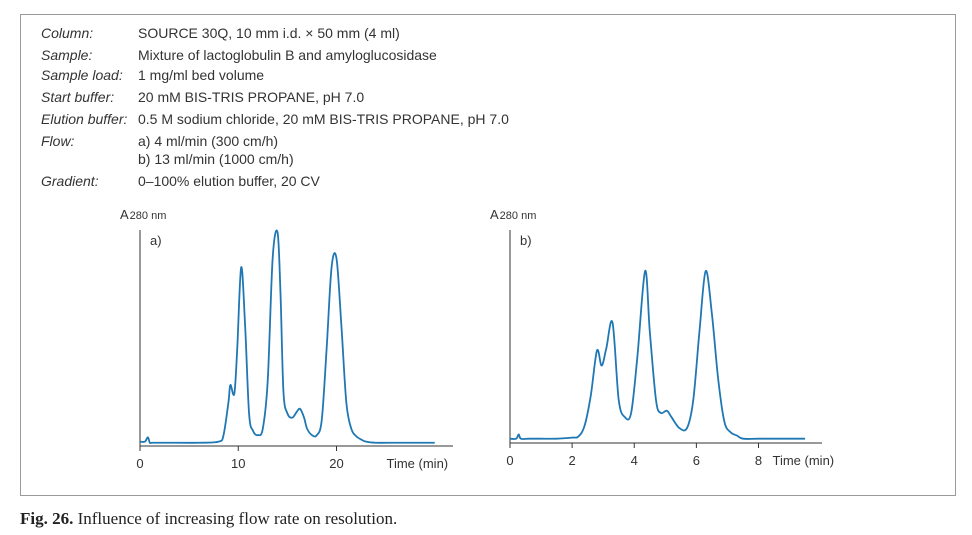 The height and width of the screenshot is (535, 972). Describe the element at coordinates (208, 141) in the screenshot. I see `condition-value: a) 4 ml/min (300 cm/h)` at that location.